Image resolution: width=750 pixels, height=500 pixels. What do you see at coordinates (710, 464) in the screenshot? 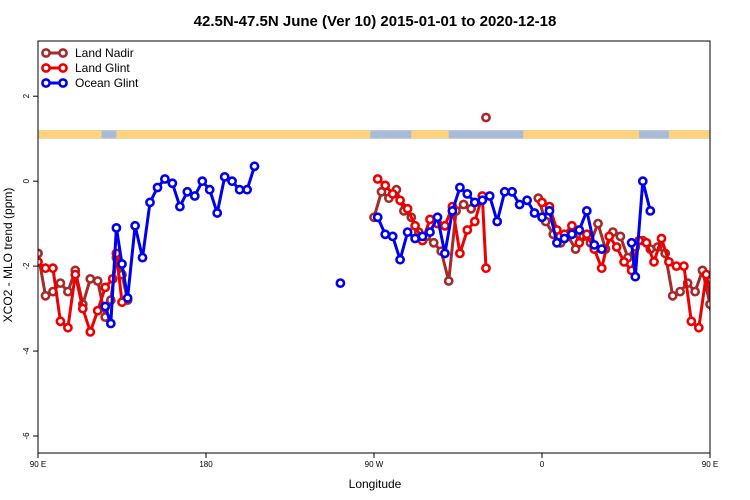
I see `x-tick-label: 90 E` at bounding box center [710, 464].